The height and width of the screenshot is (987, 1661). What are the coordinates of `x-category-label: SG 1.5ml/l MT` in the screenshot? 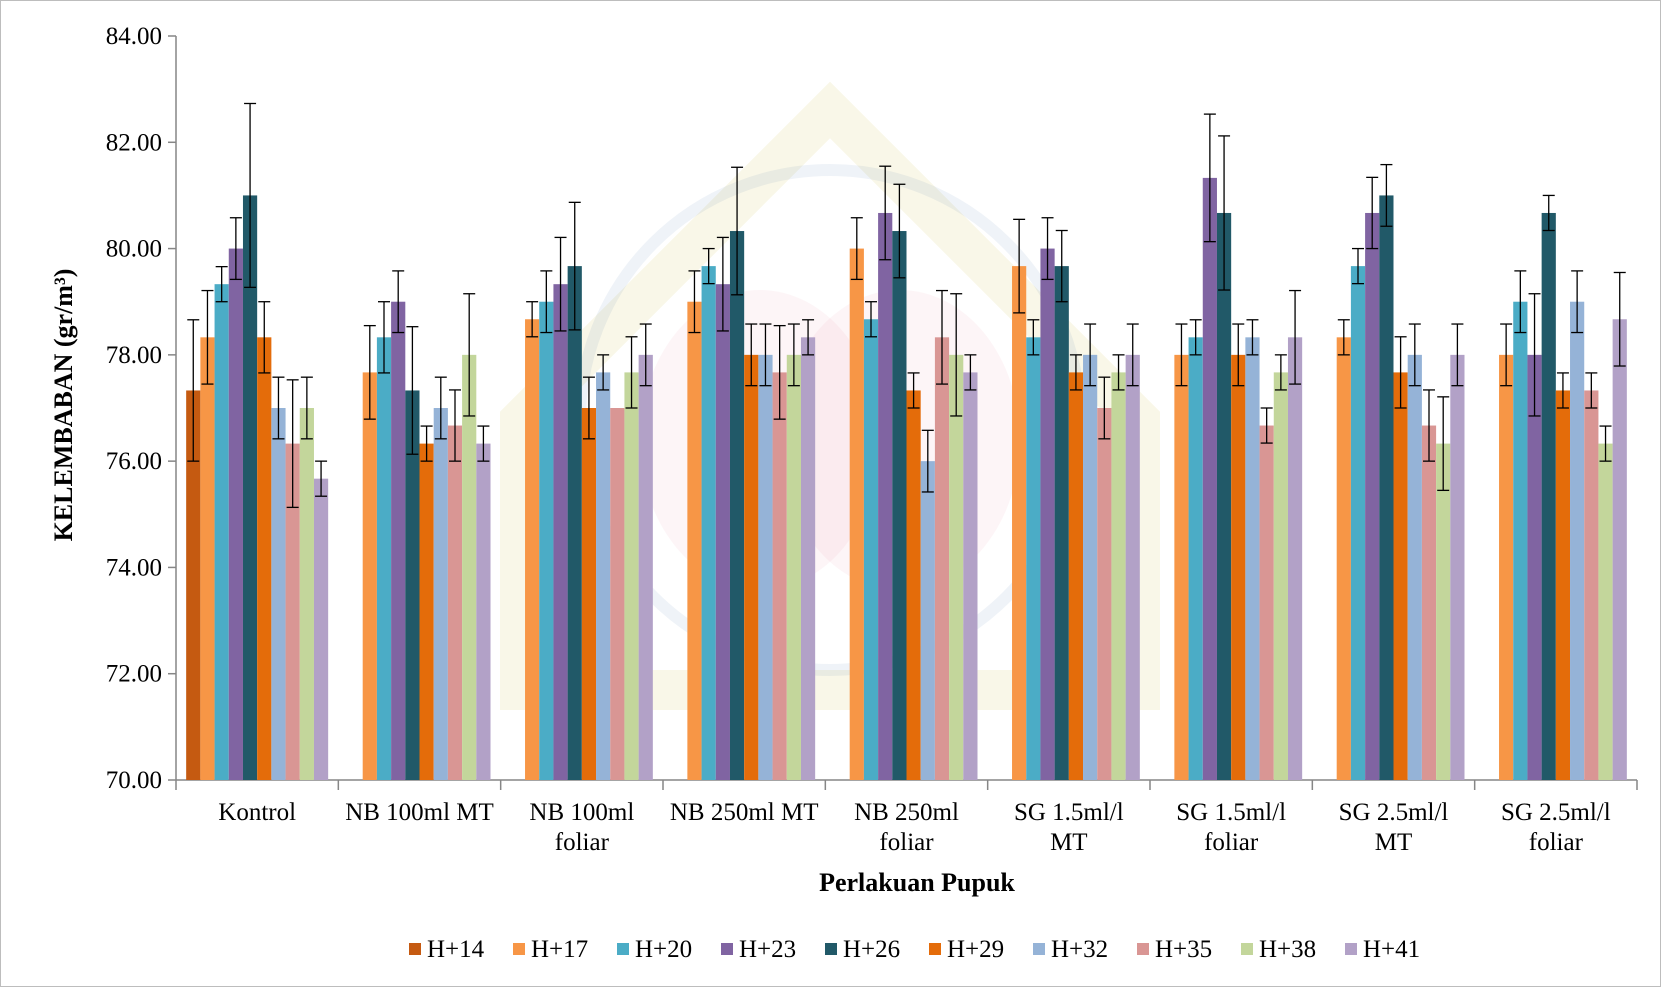 It's located at (1069, 827).